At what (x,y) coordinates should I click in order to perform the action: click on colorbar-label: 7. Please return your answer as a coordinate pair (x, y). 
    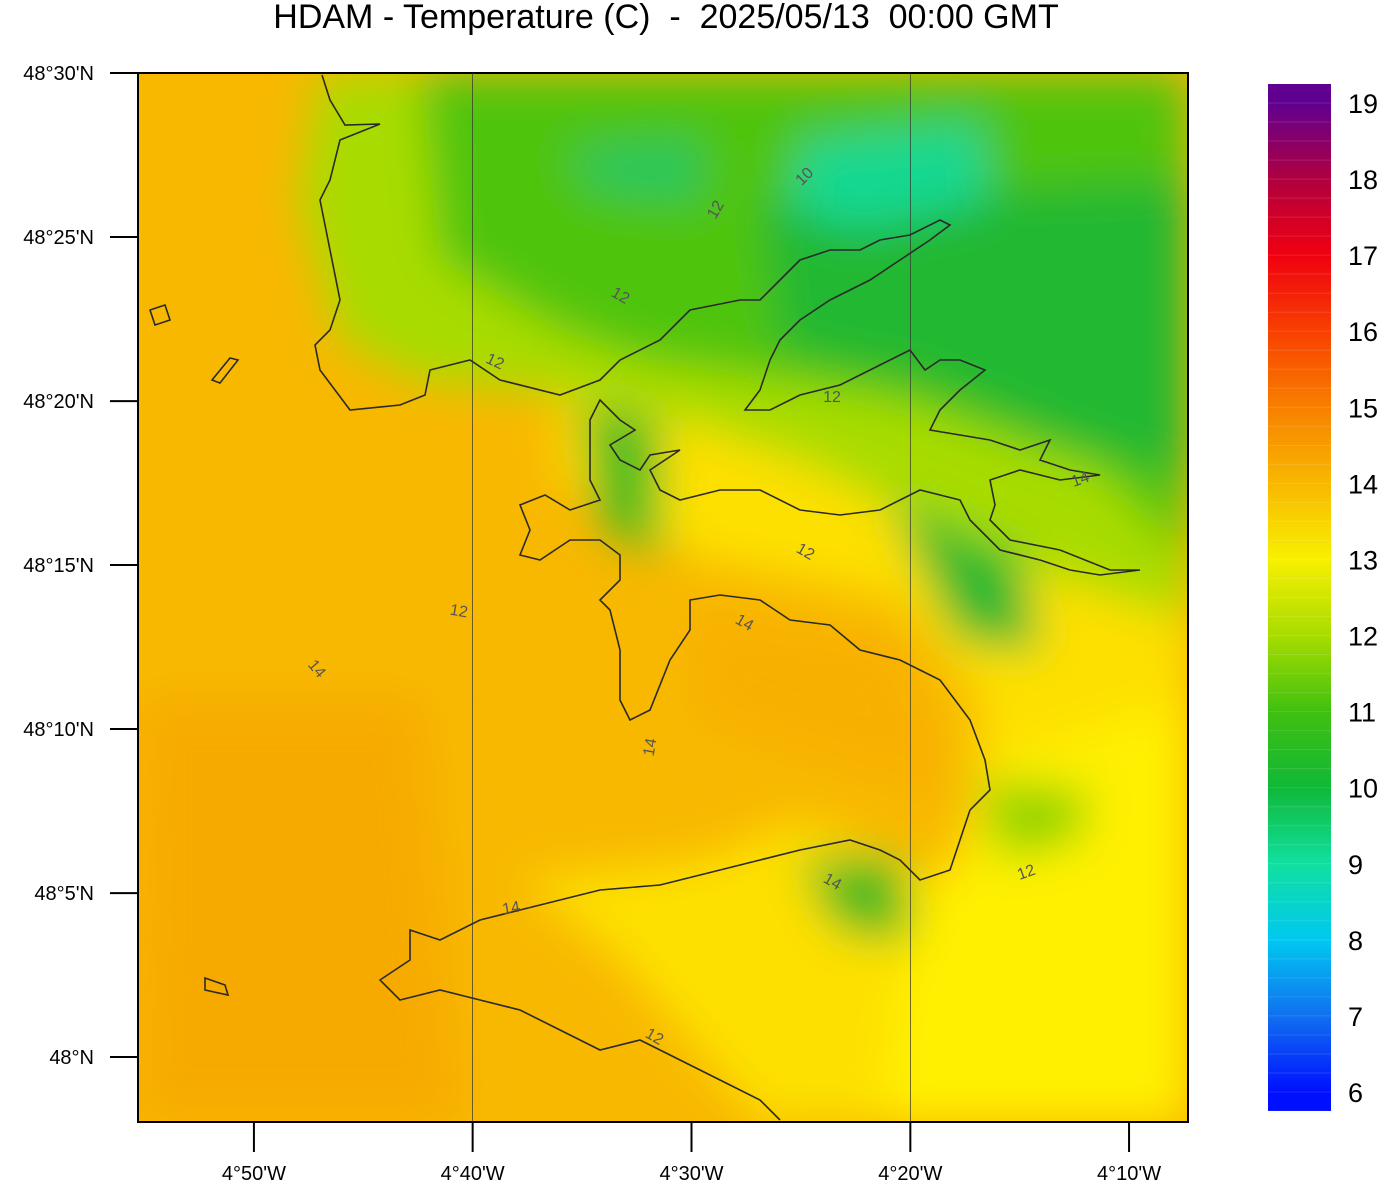
    Looking at the image, I should click on (1355, 1017).